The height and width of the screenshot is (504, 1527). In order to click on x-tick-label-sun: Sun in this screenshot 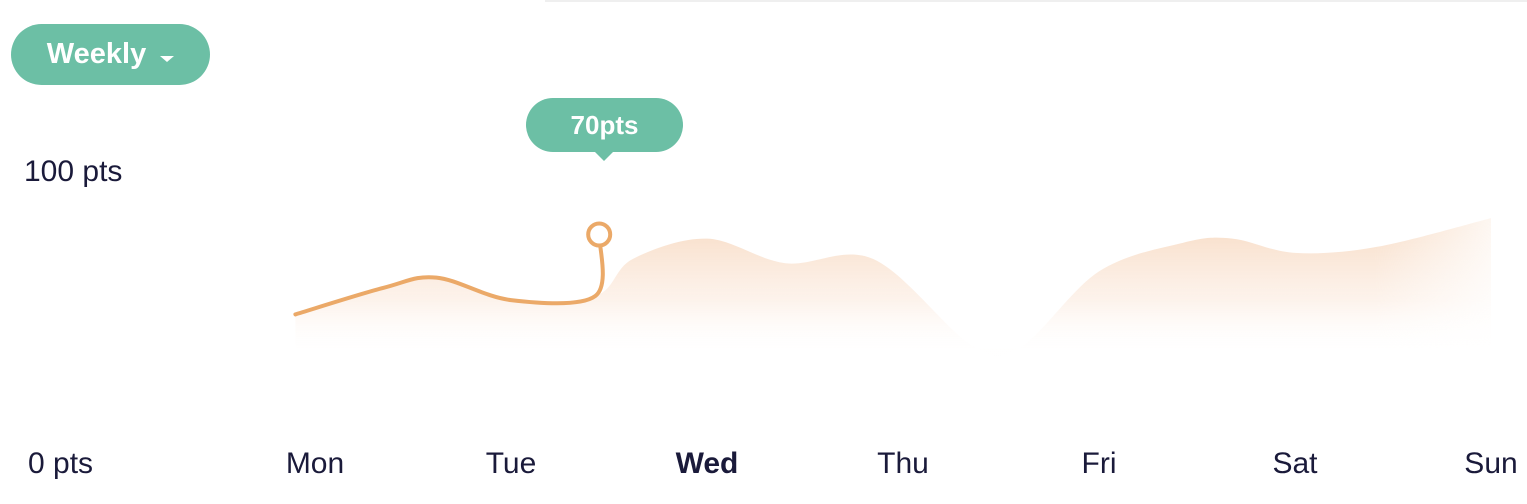, I will do `click(1491, 463)`.